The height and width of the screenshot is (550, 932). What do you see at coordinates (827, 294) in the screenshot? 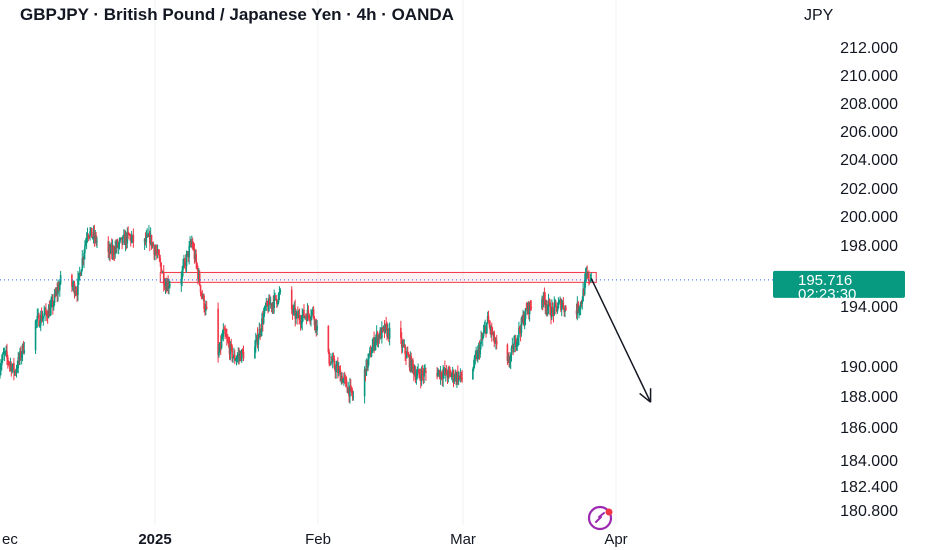
I see `countdown-label: 02:23:30` at bounding box center [827, 294].